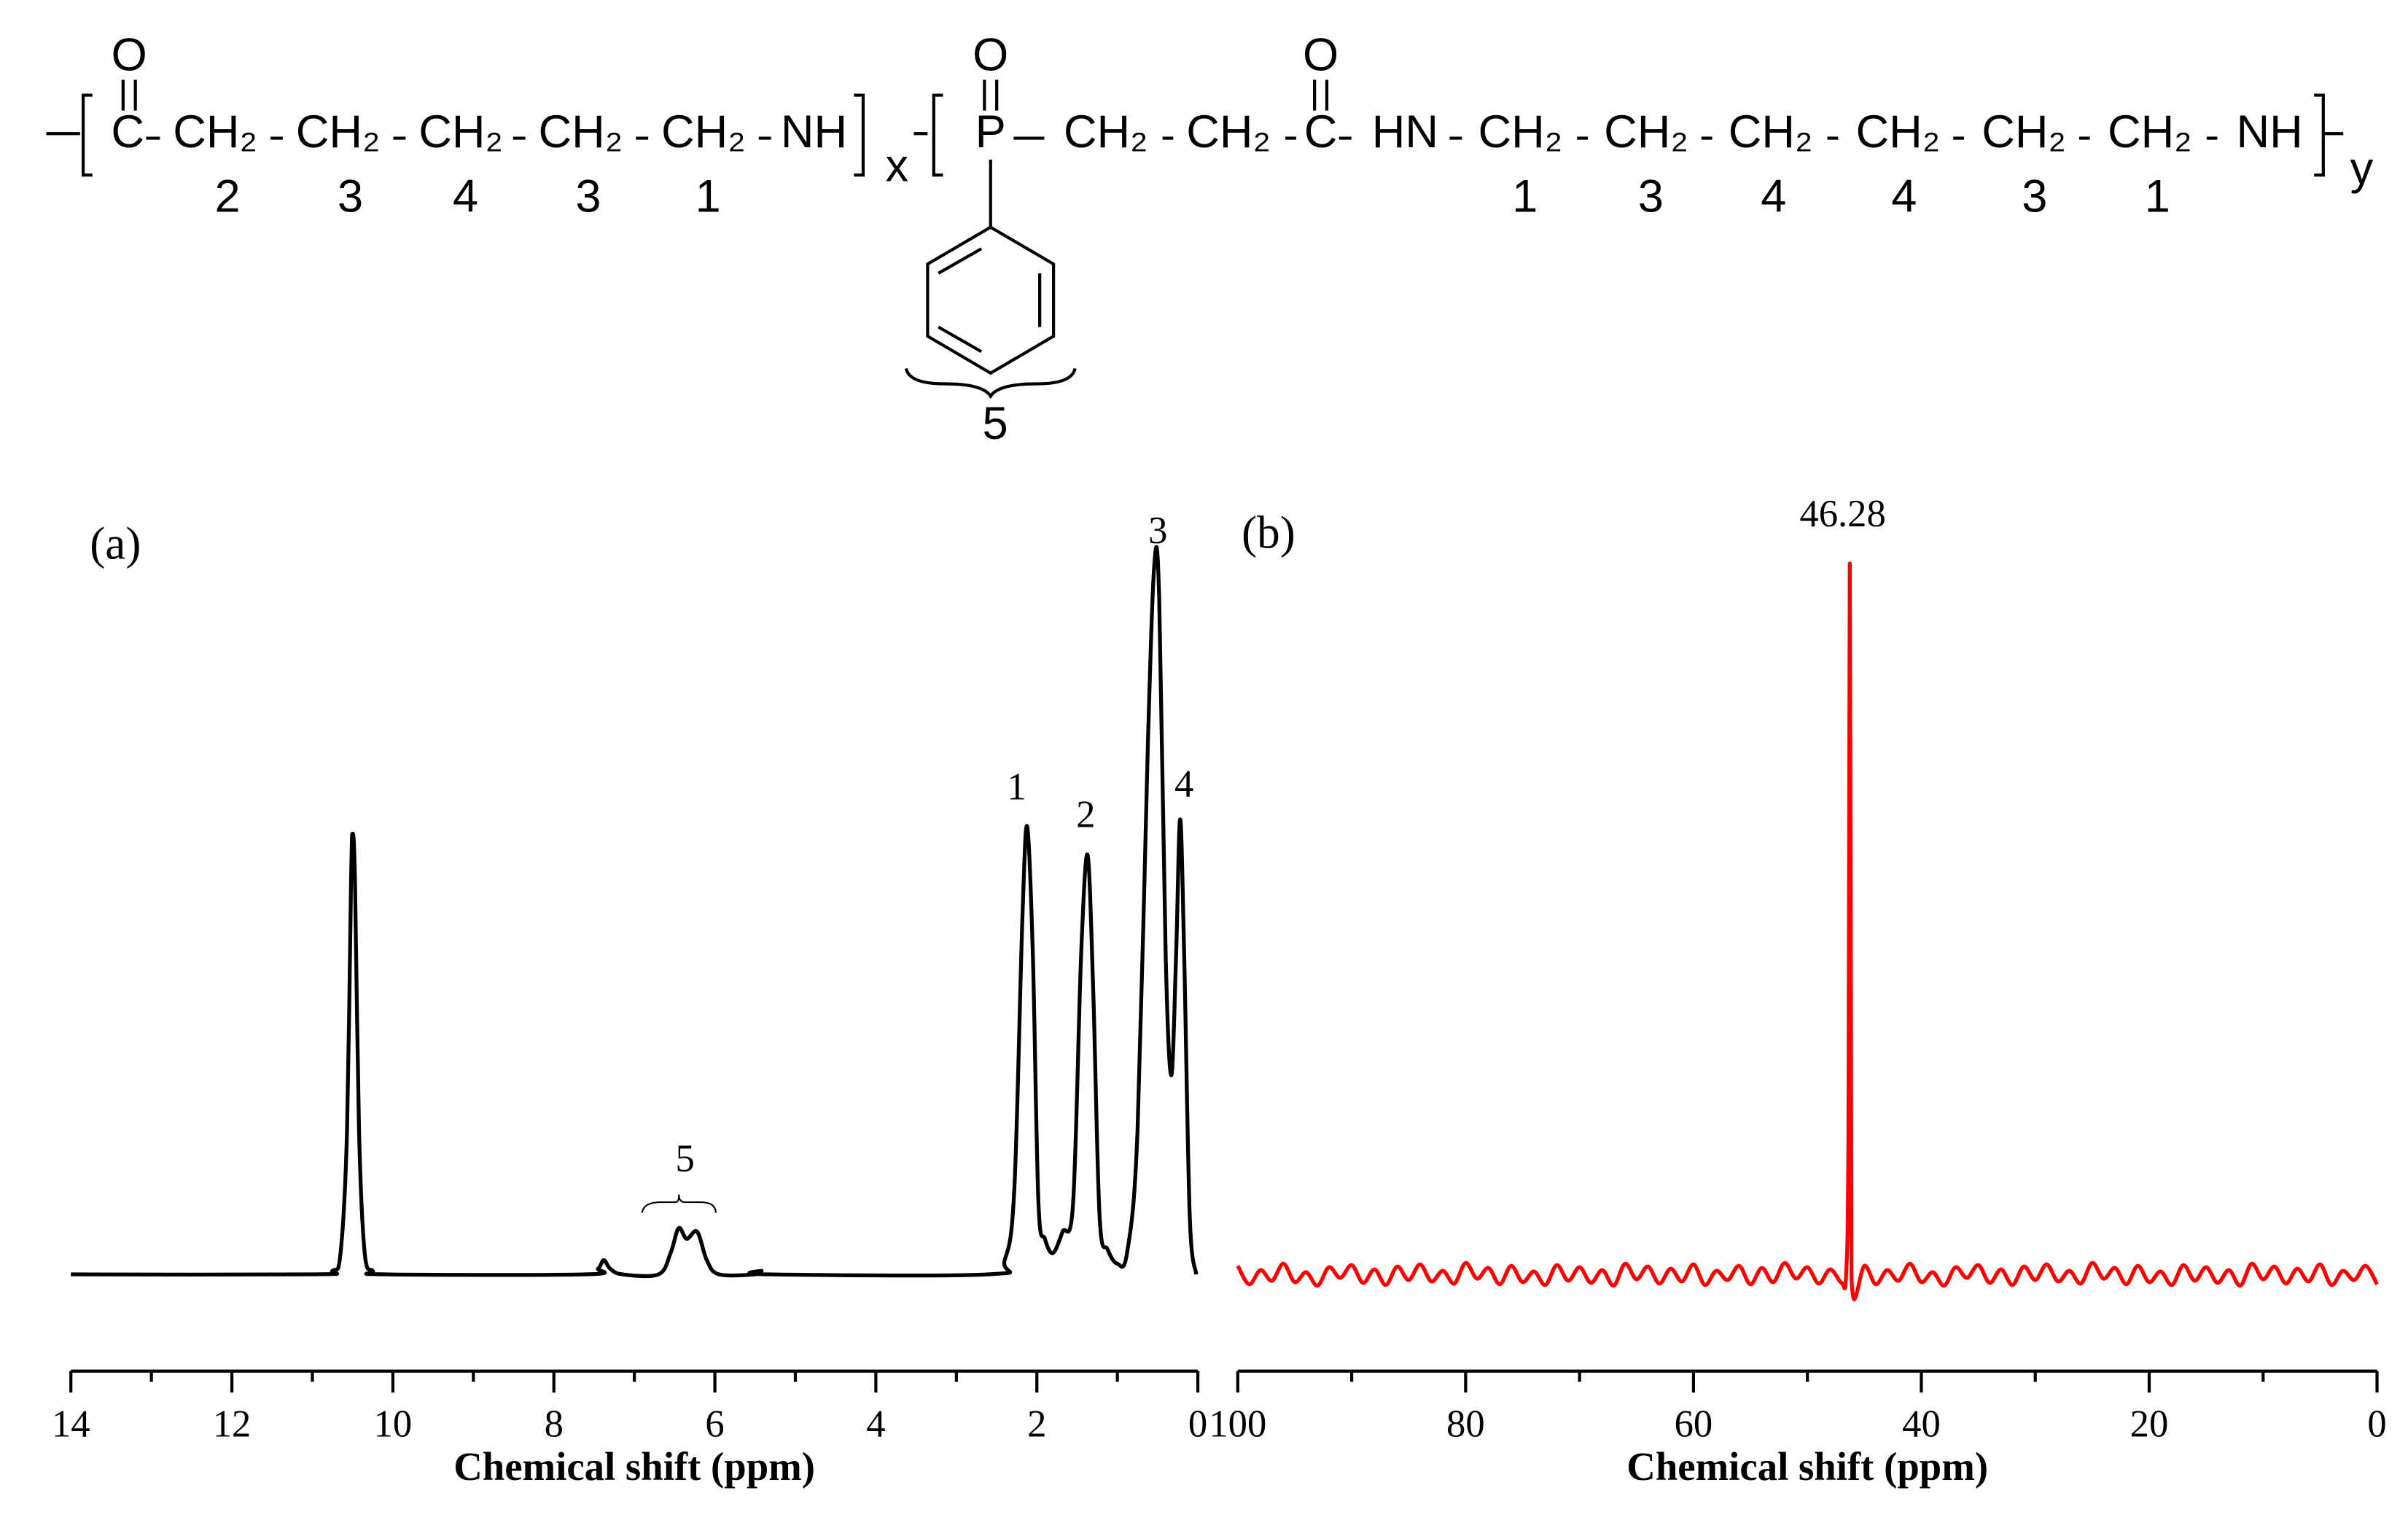 The image size is (2408, 1520). What do you see at coordinates (227, 196) in the screenshot?
I see `position-number: 2` at bounding box center [227, 196].